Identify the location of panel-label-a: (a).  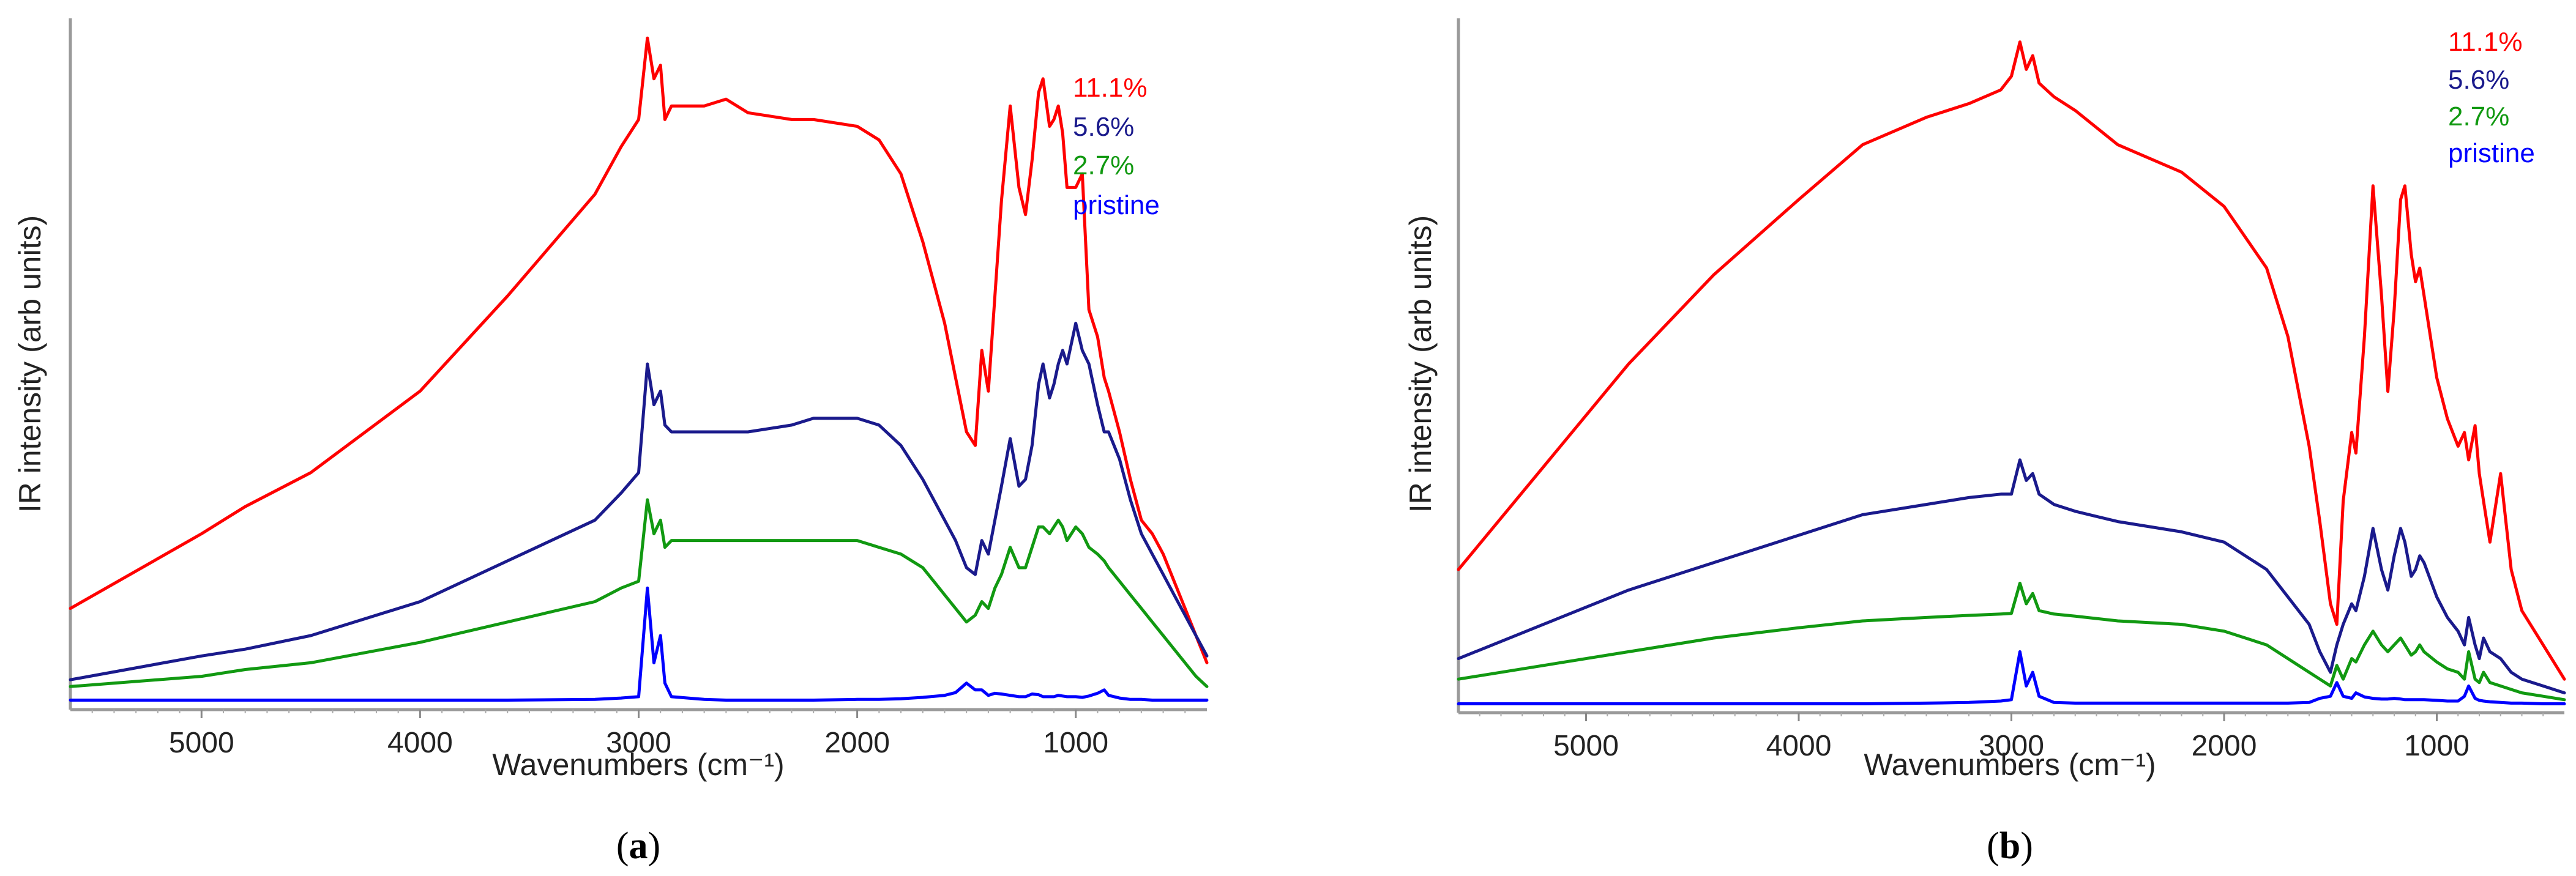
(638, 846).